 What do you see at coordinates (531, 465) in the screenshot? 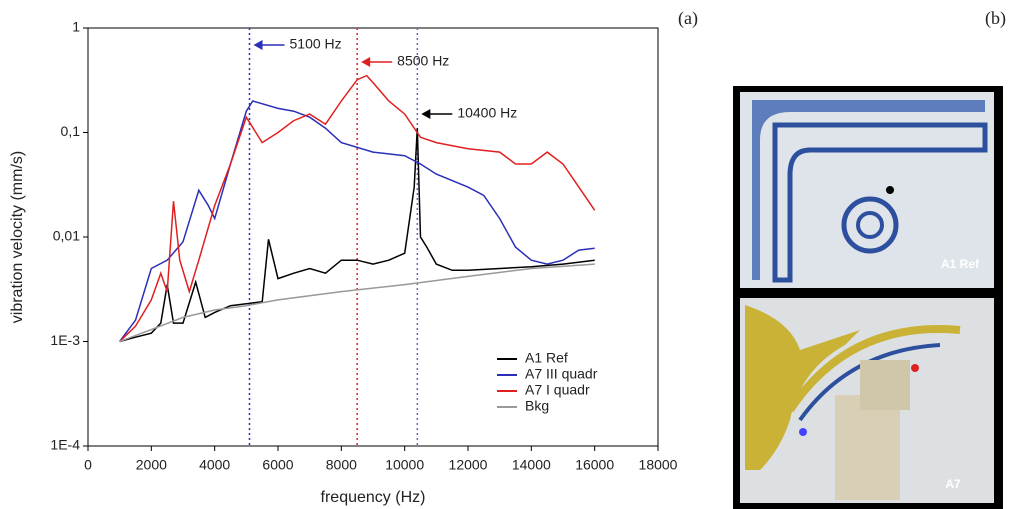
I see `x-tick-label: 14000` at bounding box center [531, 465].